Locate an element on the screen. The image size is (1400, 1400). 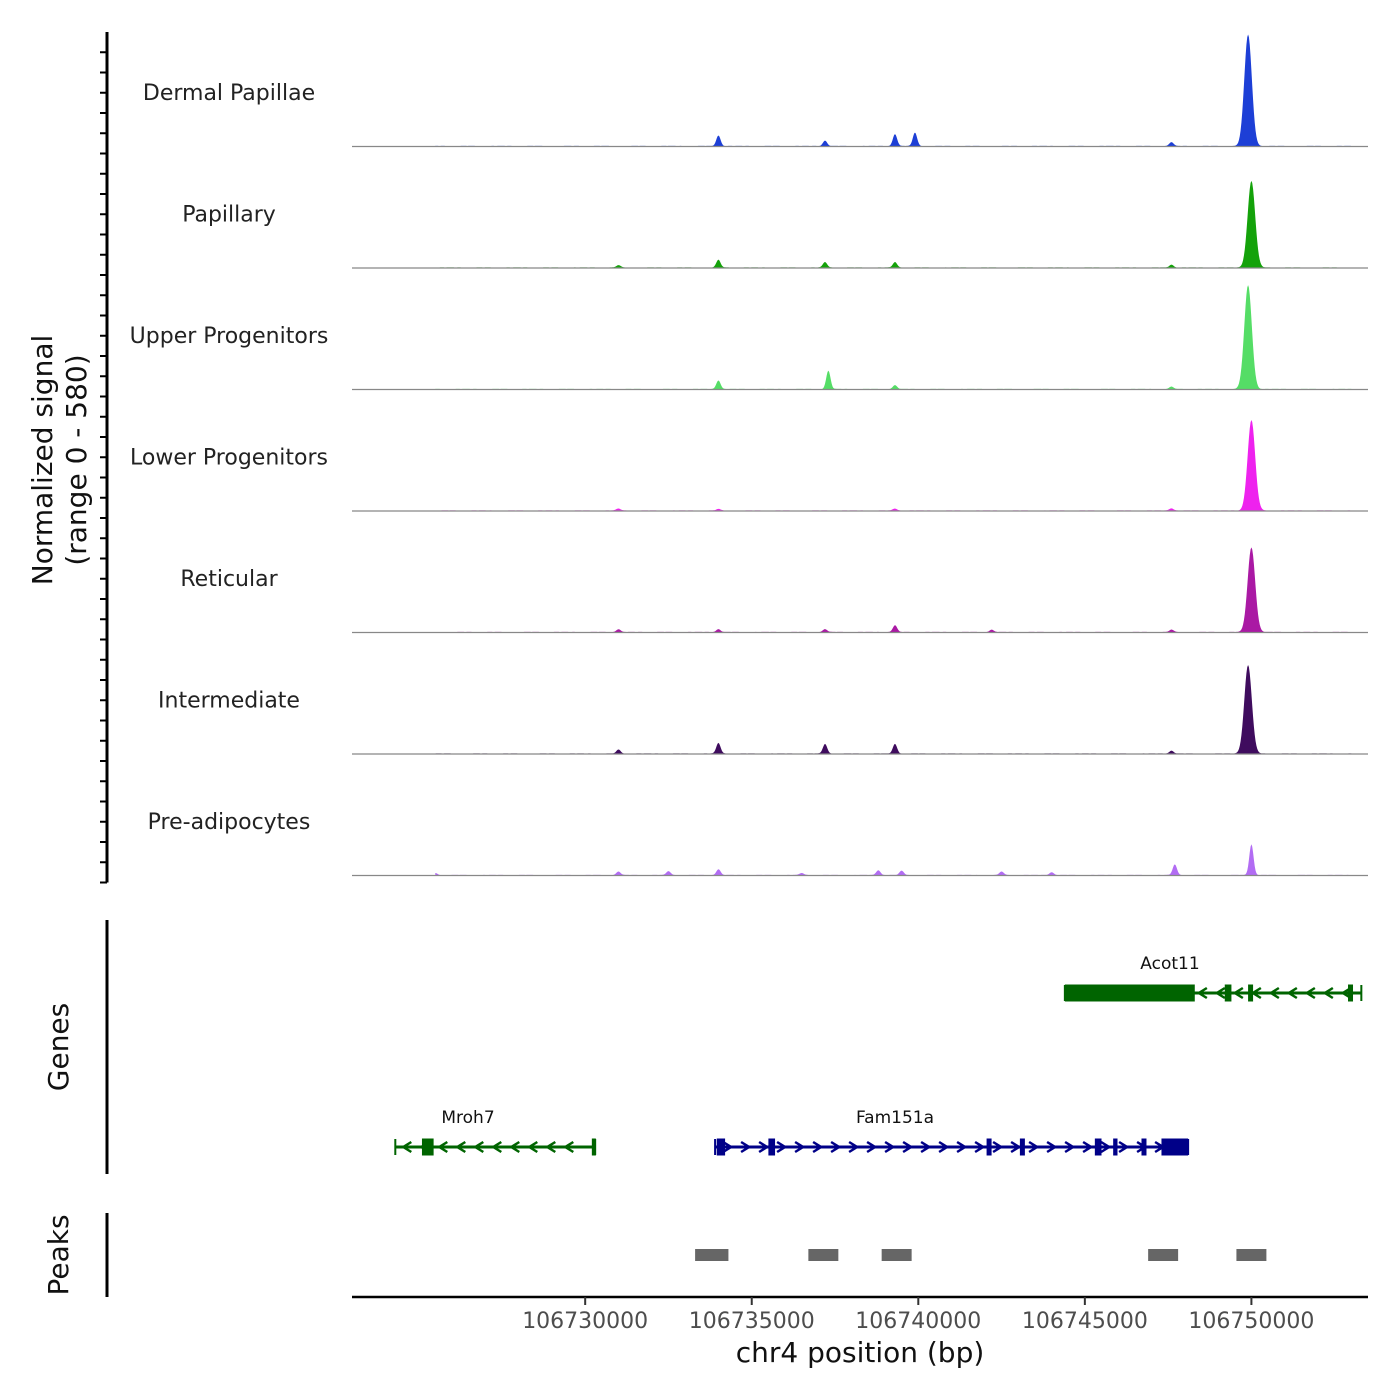
gene-label: Mroh7 is located at coordinates (467, 1118).